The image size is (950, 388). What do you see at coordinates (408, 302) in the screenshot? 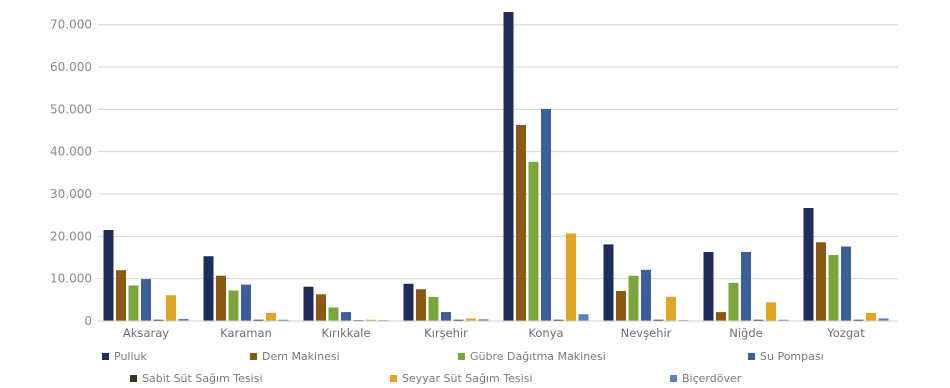
I see `bar-kirsehir-pulluk` at bounding box center [408, 302].